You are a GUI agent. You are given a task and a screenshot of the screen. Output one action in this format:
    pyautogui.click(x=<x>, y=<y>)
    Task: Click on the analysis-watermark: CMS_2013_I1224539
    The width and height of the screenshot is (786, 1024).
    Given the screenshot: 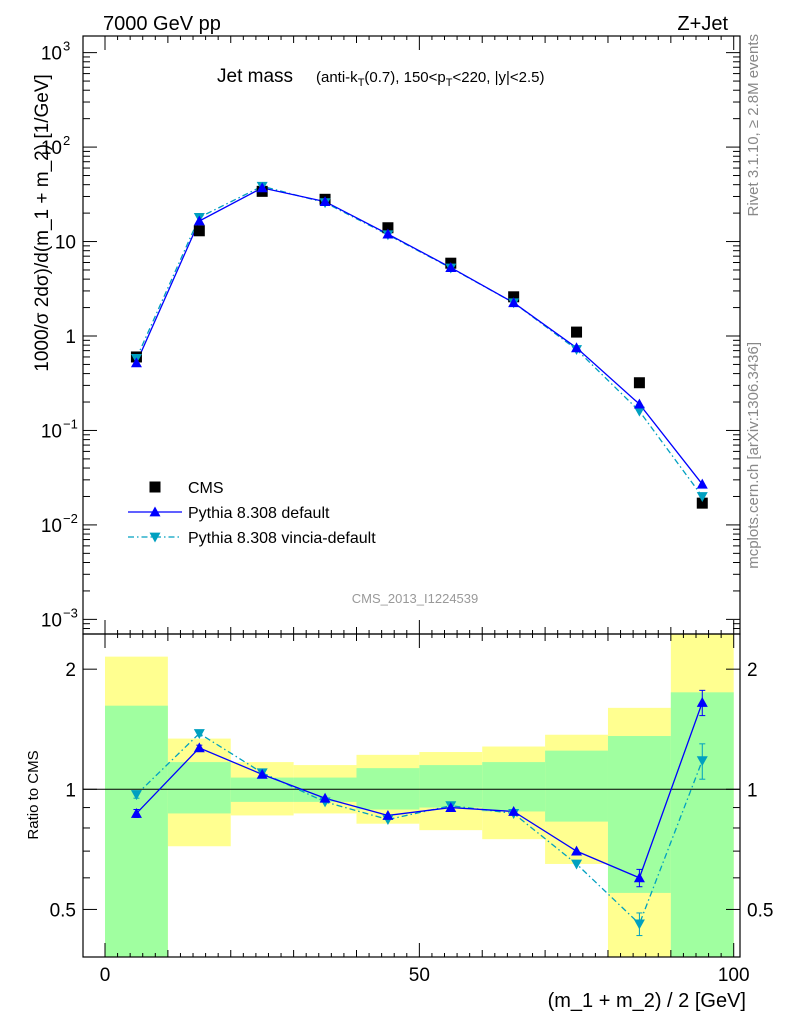 What is the action you would take?
    pyautogui.click(x=415, y=598)
    